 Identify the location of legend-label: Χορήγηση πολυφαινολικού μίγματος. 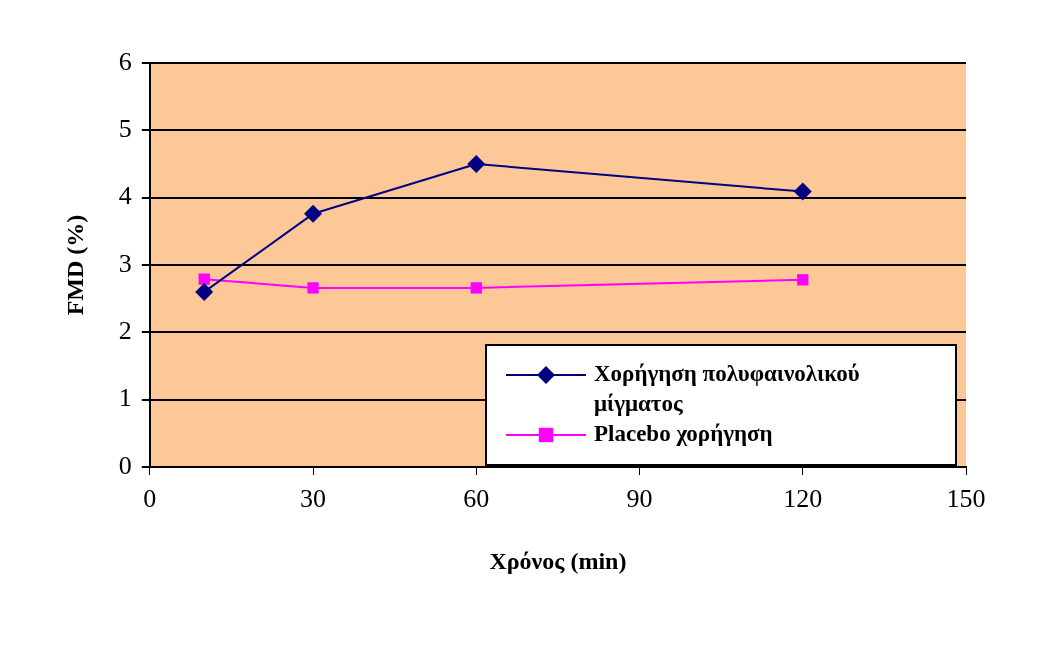
(727, 388).